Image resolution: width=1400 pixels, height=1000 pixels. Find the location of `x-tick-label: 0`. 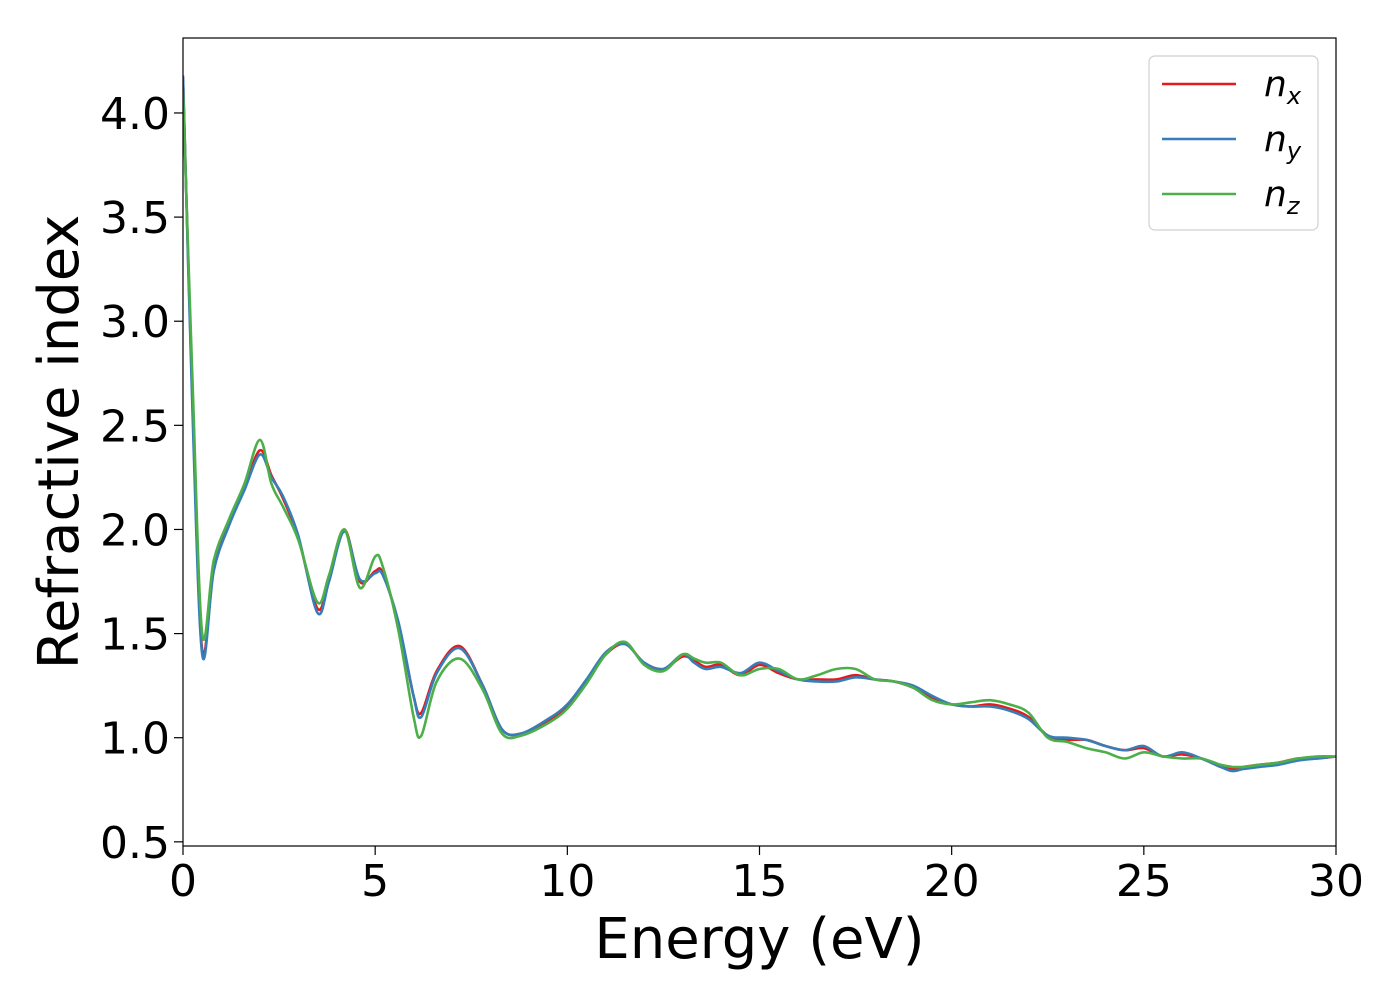

x-tick-label: 0 is located at coordinates (183, 881).